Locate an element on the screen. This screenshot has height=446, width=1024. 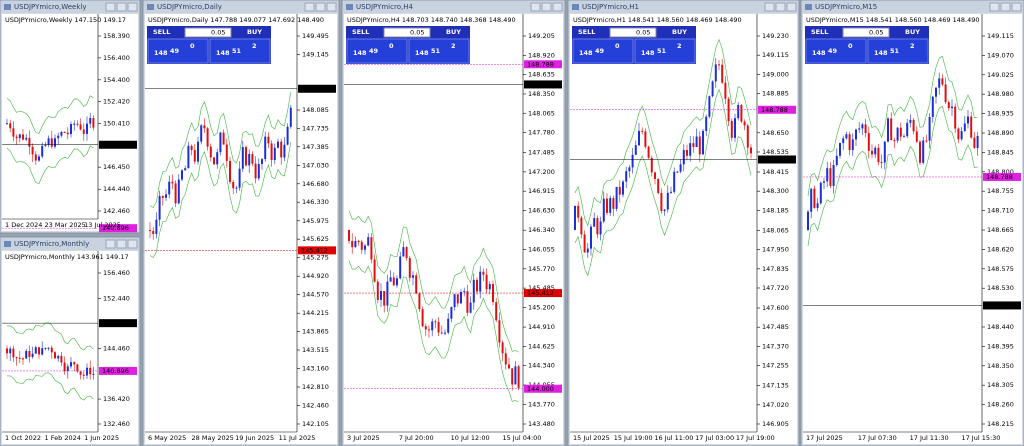
date-label: 6 May 2025 is located at coordinates (167, 438).